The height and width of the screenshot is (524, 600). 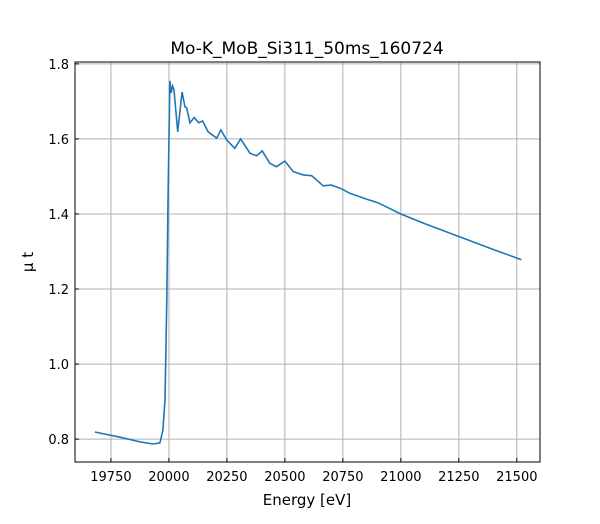 What do you see at coordinates (58, 365) in the screenshot?
I see `y-tick-label: 1.0` at bounding box center [58, 365].